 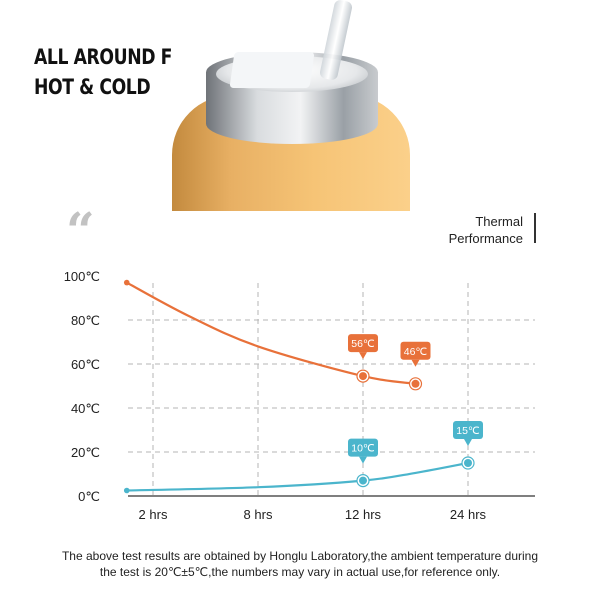 I want to click on data-label-cold: 10℃, so click(x=363, y=449).